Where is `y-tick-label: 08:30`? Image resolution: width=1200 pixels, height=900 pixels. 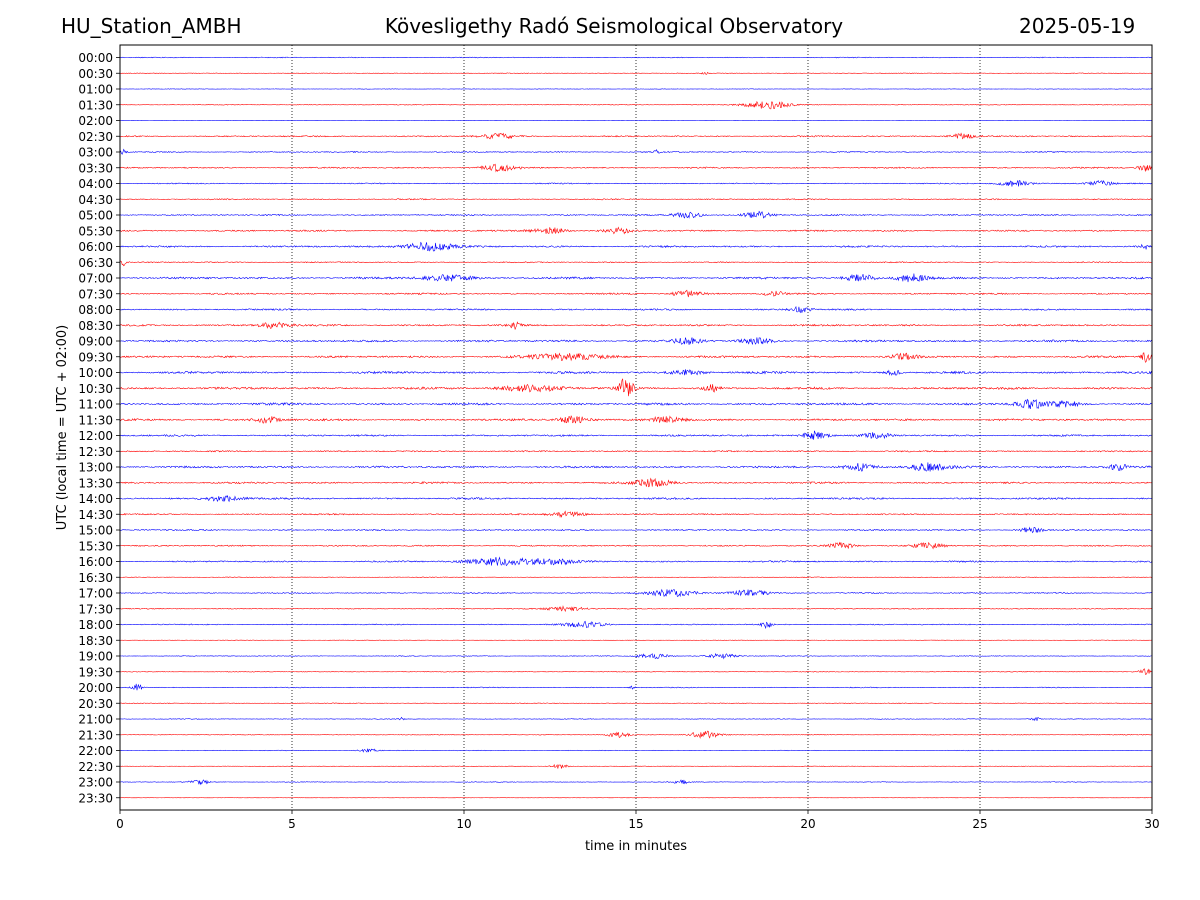
y-tick-label: 08:30 is located at coordinates (95, 326).